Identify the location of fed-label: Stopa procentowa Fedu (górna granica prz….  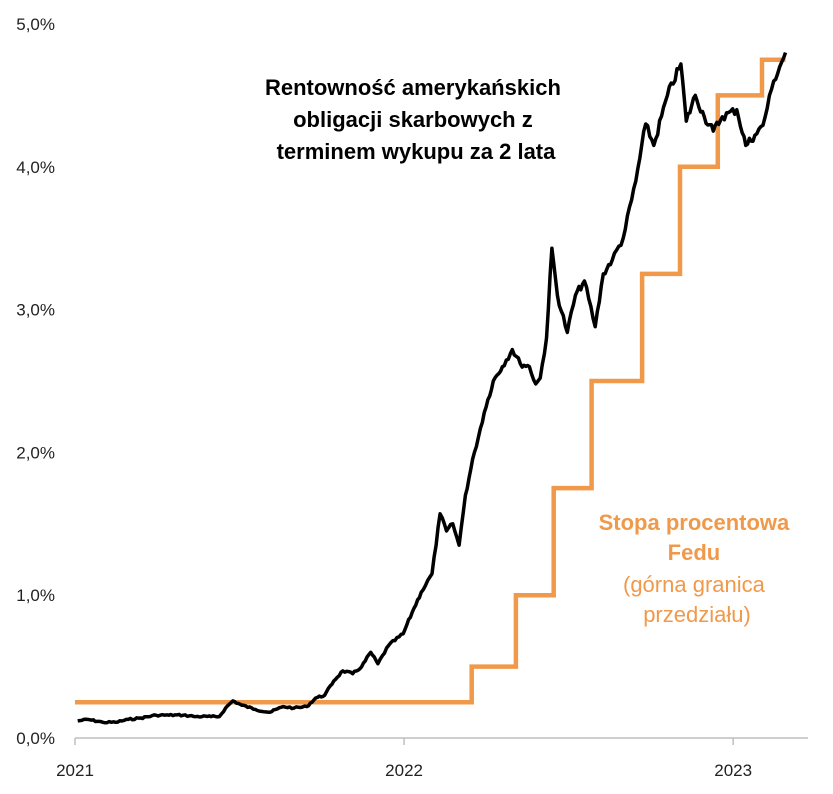
(697, 568).